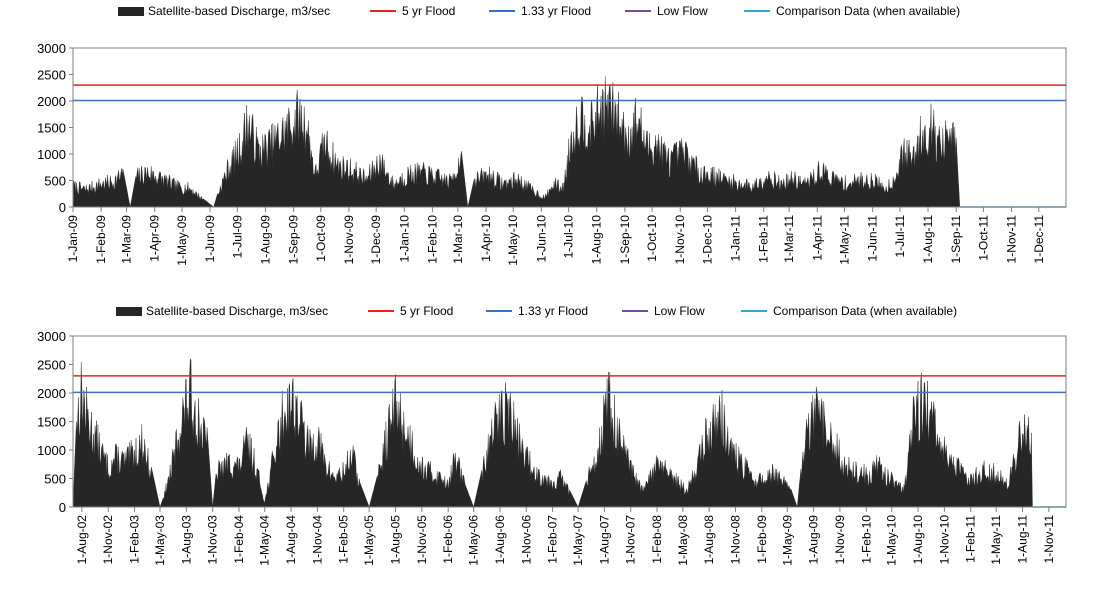 This screenshot has height=607, width=1094. What do you see at coordinates (956, 239) in the screenshot?
I see `x-tick-label: 1-Sep-11` at bounding box center [956, 239].